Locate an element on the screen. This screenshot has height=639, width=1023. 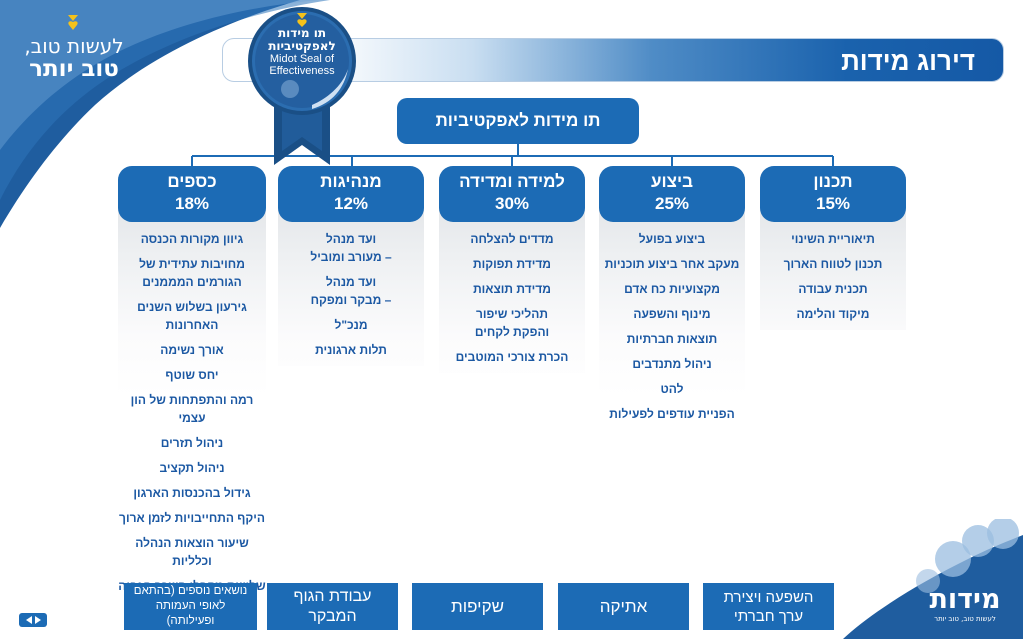
seal-line1: תו מידות is located at coordinates (302, 33).